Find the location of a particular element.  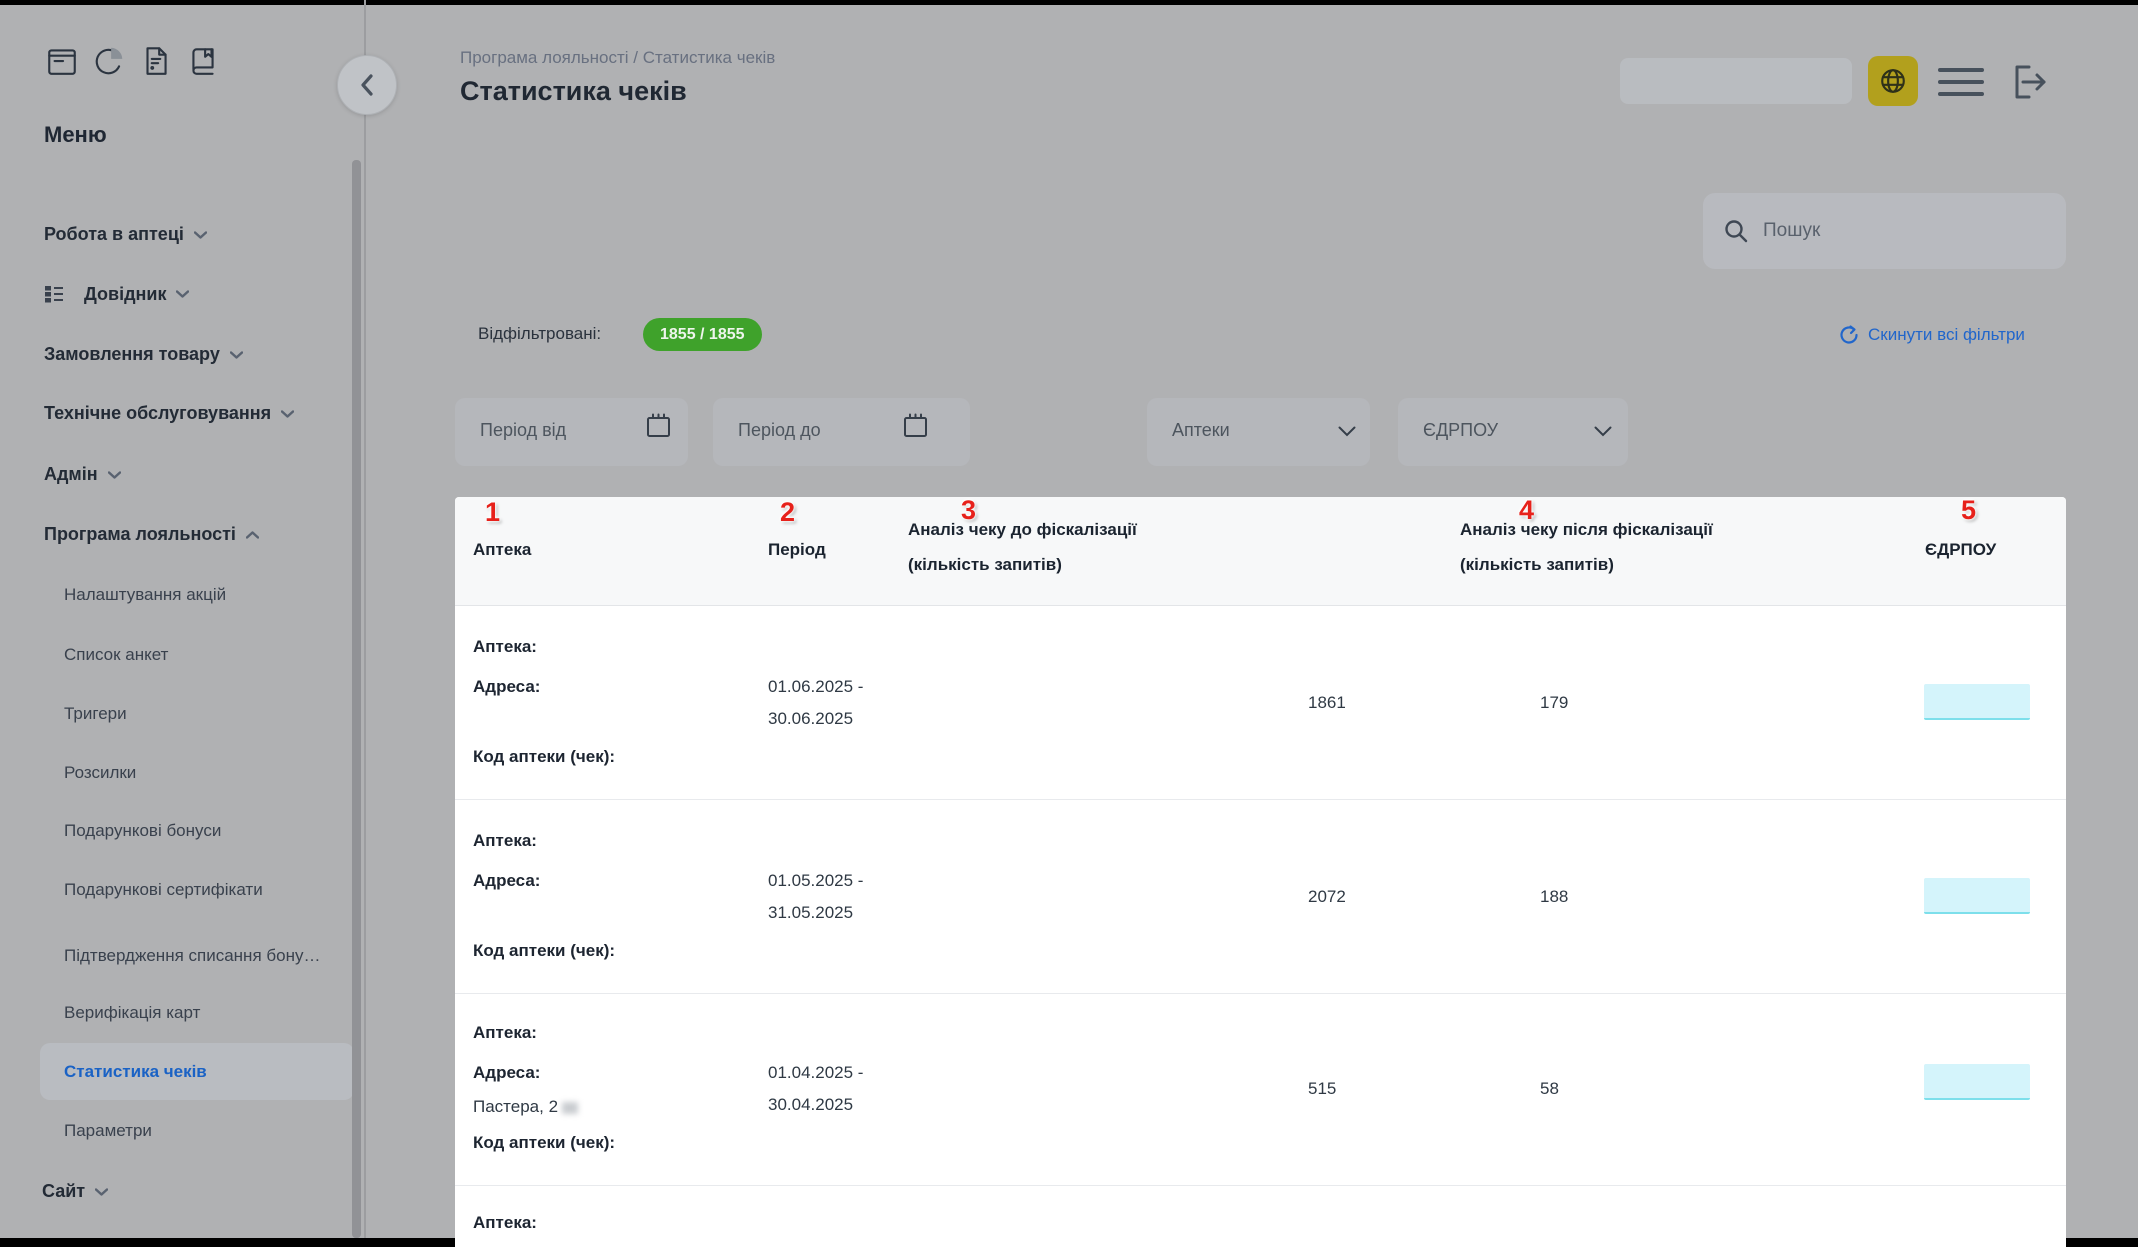

user-info-placeholder is located at coordinates (1736, 81).